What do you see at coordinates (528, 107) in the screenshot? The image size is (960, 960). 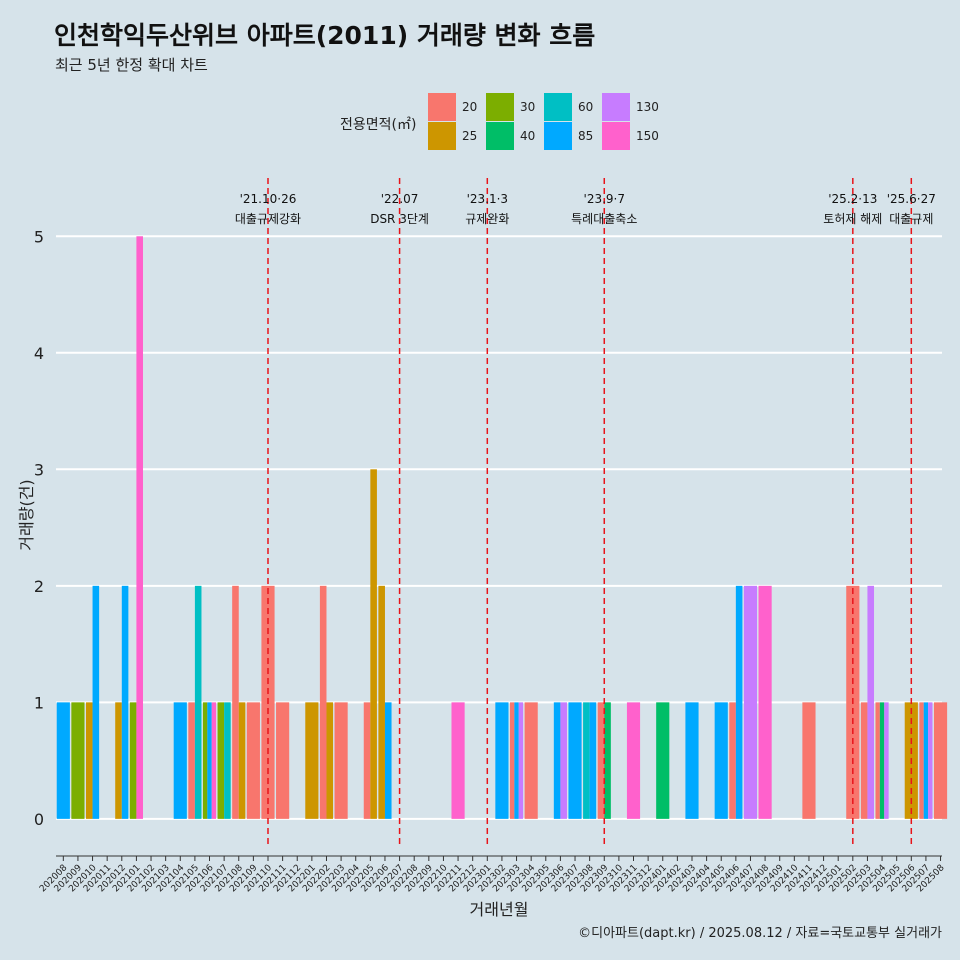 I see `legend-label-30: 30` at bounding box center [528, 107].